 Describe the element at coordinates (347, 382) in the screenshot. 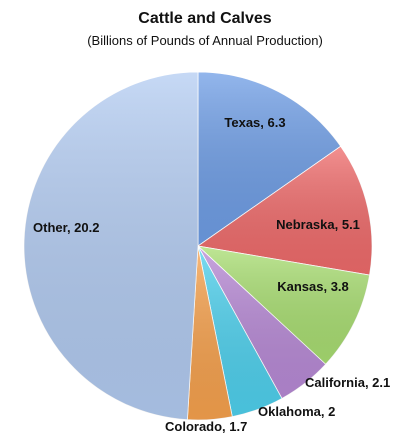

I see `pie-label-california: California, 2.1` at that location.